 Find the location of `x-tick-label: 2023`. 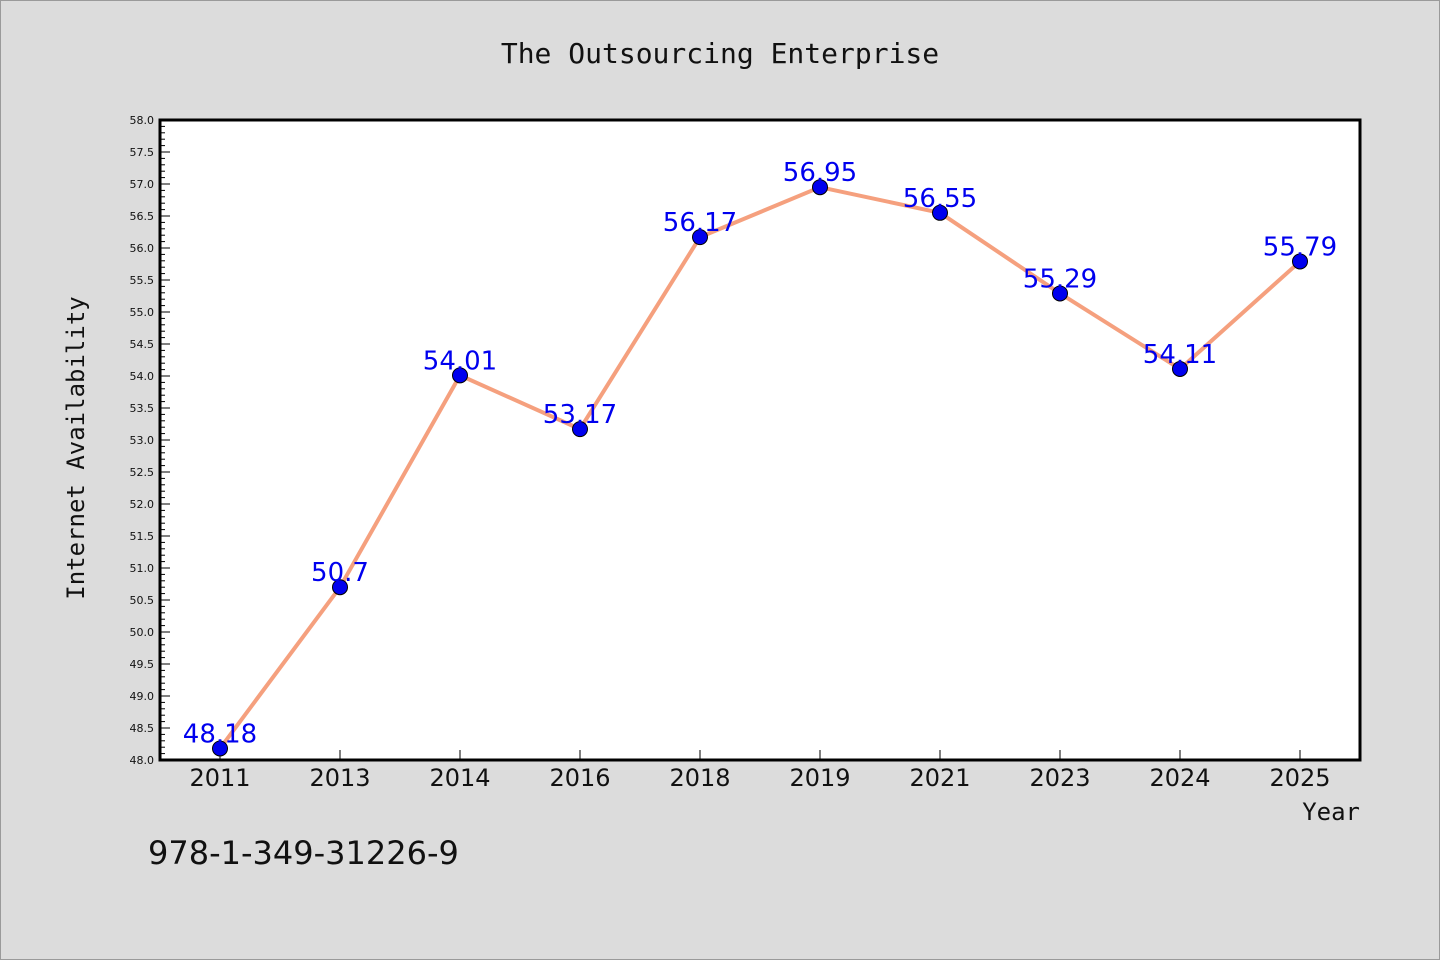

x-tick-label: 2023 is located at coordinates (1059, 778).